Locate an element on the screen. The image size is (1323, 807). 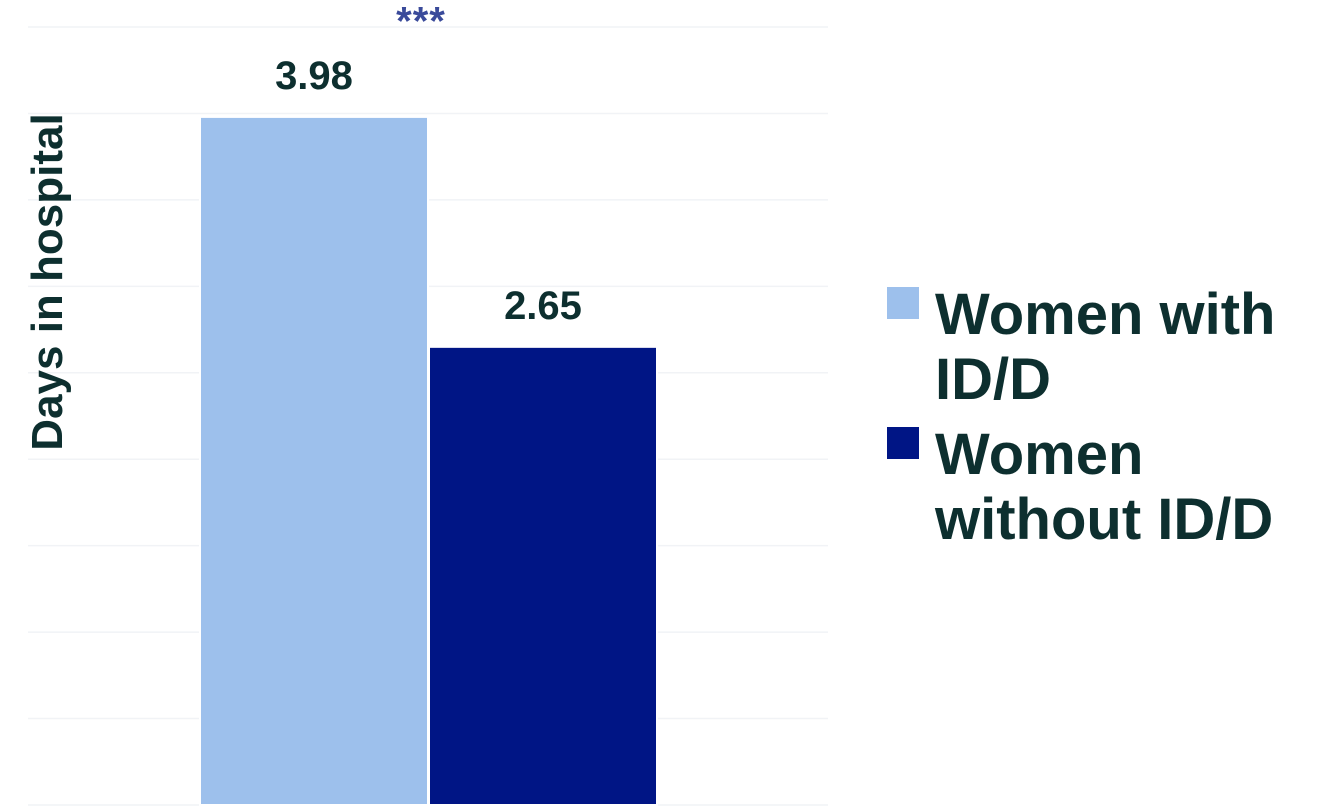
legend-label-without-idd: Women without ID/D is located at coordinates (1104, 486).